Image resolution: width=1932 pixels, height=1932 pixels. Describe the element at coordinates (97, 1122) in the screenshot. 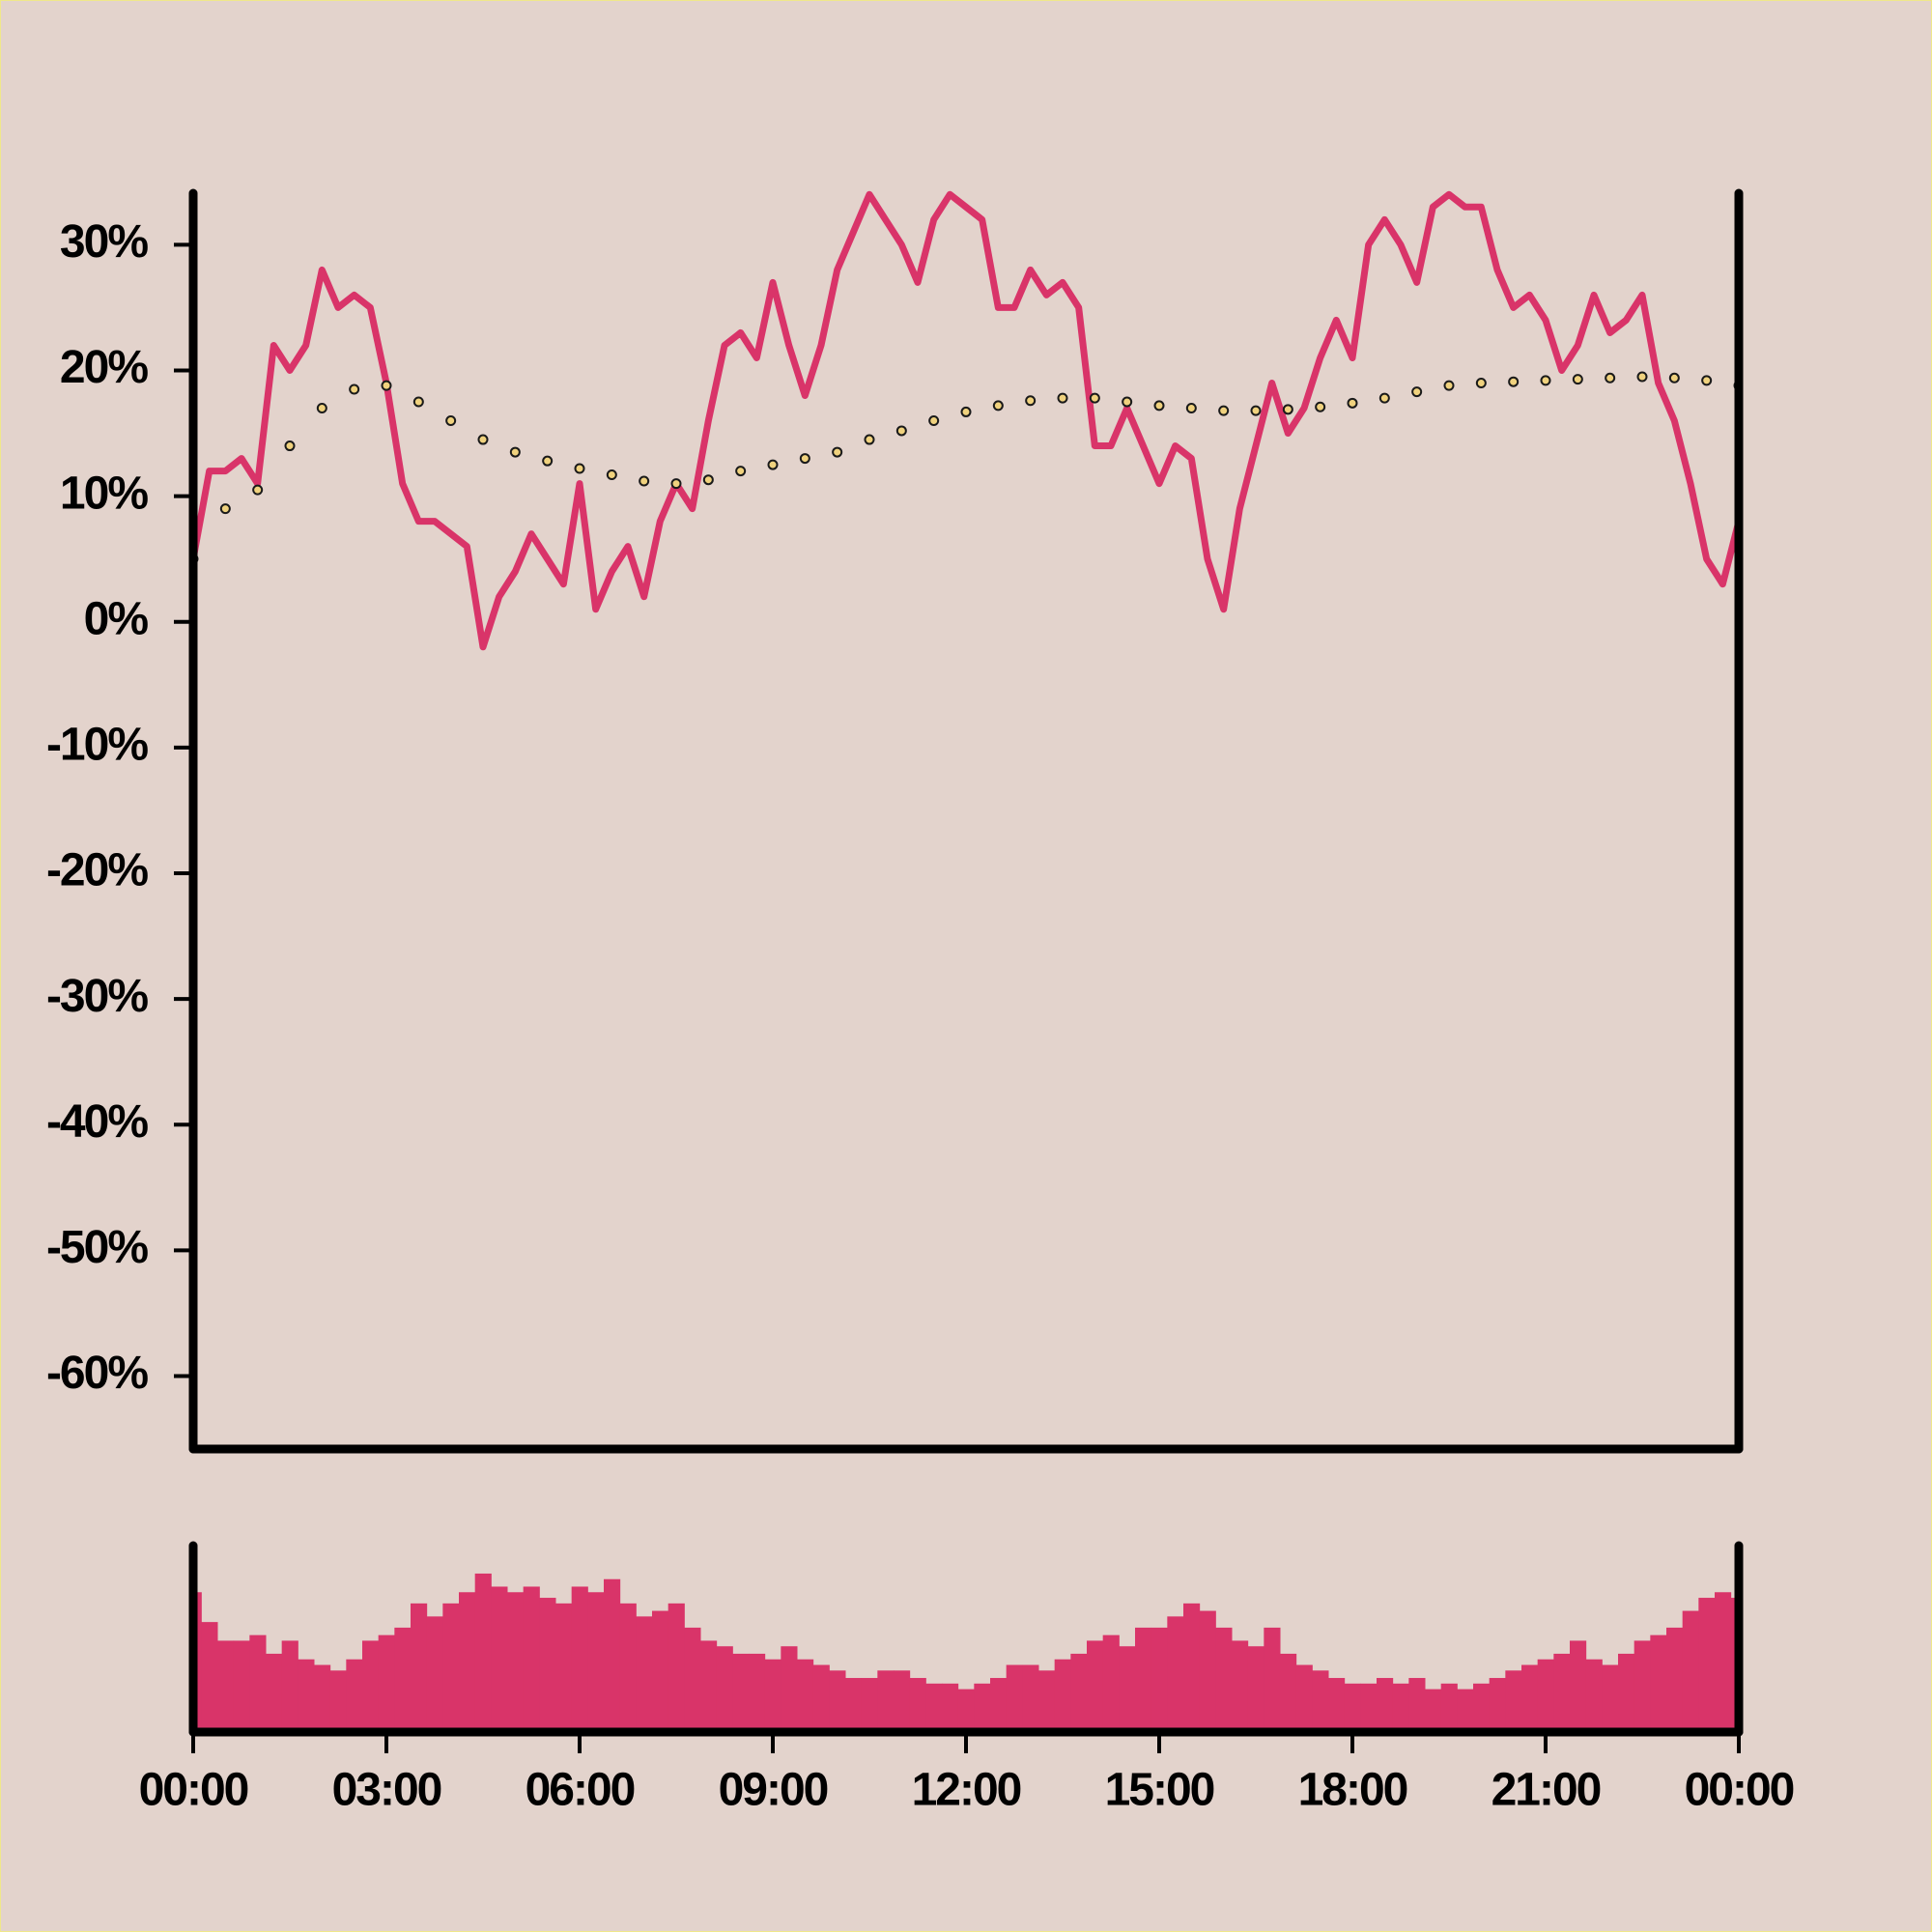

I see `y-tick-label: -40%` at that location.